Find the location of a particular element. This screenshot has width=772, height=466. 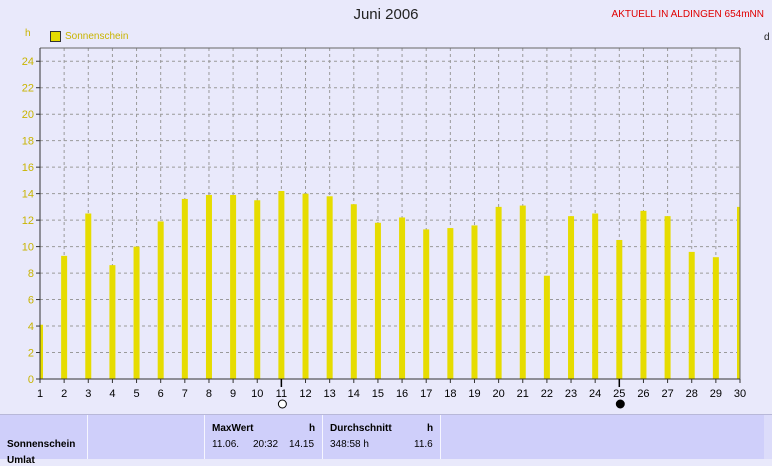

x-tick-label: 17 is located at coordinates (426, 394).